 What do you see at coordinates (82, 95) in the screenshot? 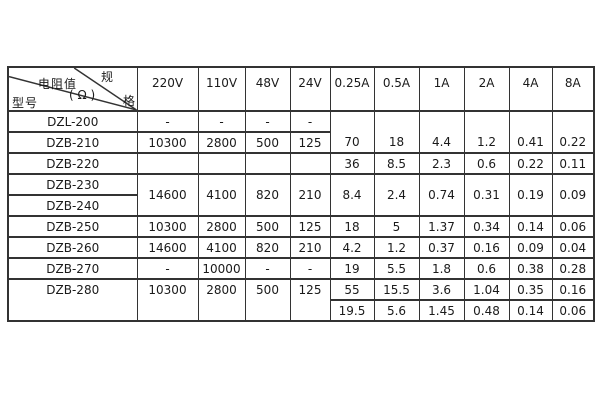
I see `resistance-unit-label: ( Ω )` at bounding box center [82, 95].